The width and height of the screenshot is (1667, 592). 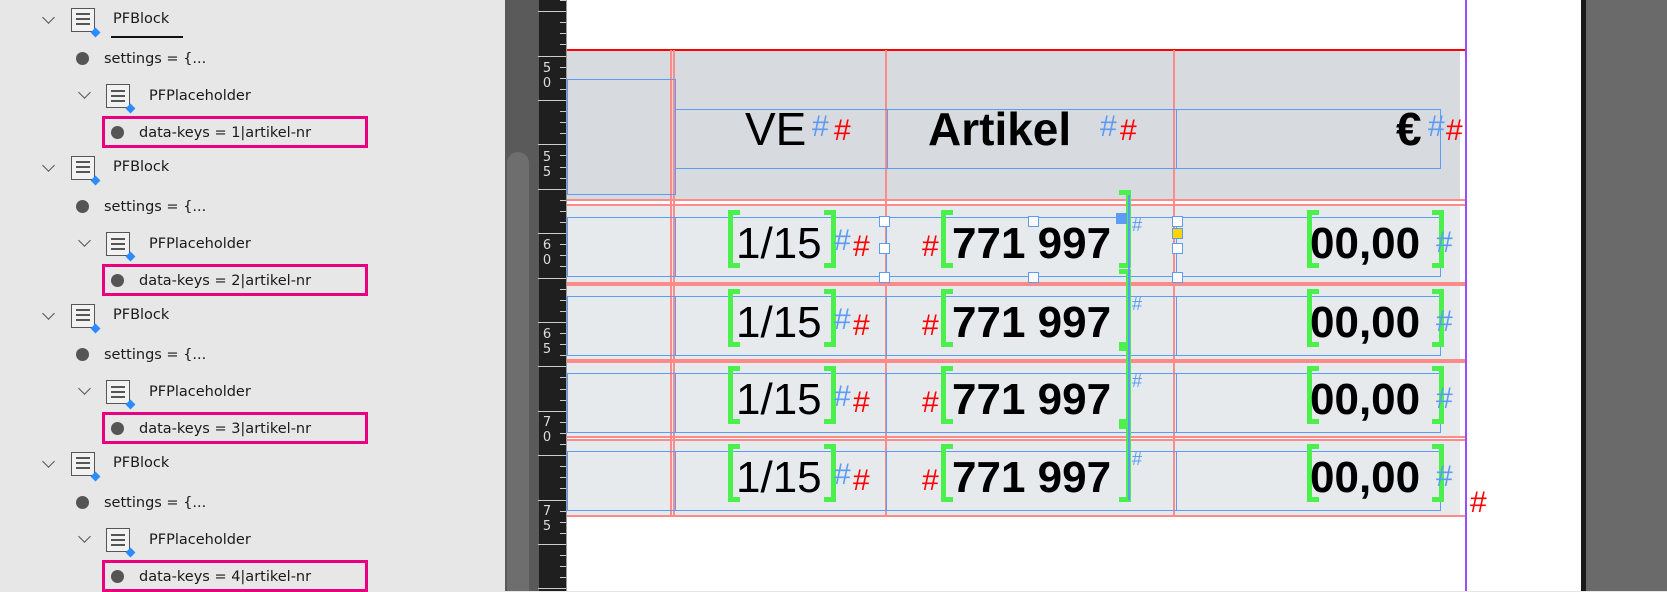 What do you see at coordinates (1177, 233) in the screenshot?
I see `in-port-icon` at bounding box center [1177, 233].